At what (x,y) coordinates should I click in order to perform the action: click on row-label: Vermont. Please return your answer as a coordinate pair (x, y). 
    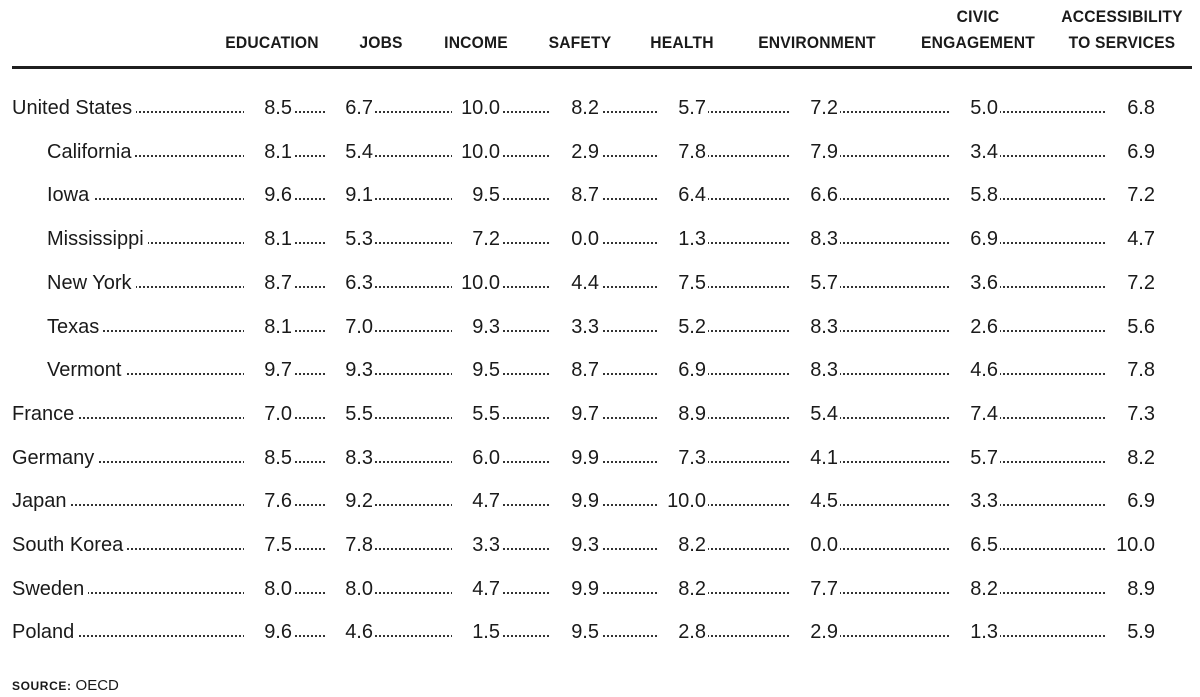
    Looking at the image, I should click on (86, 370).